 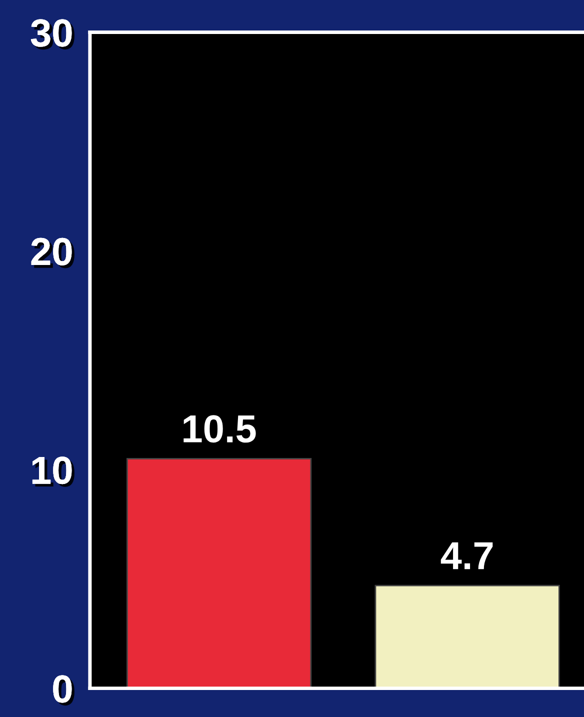 What do you see at coordinates (466, 556) in the screenshot?
I see `data-label: 4.7` at bounding box center [466, 556].